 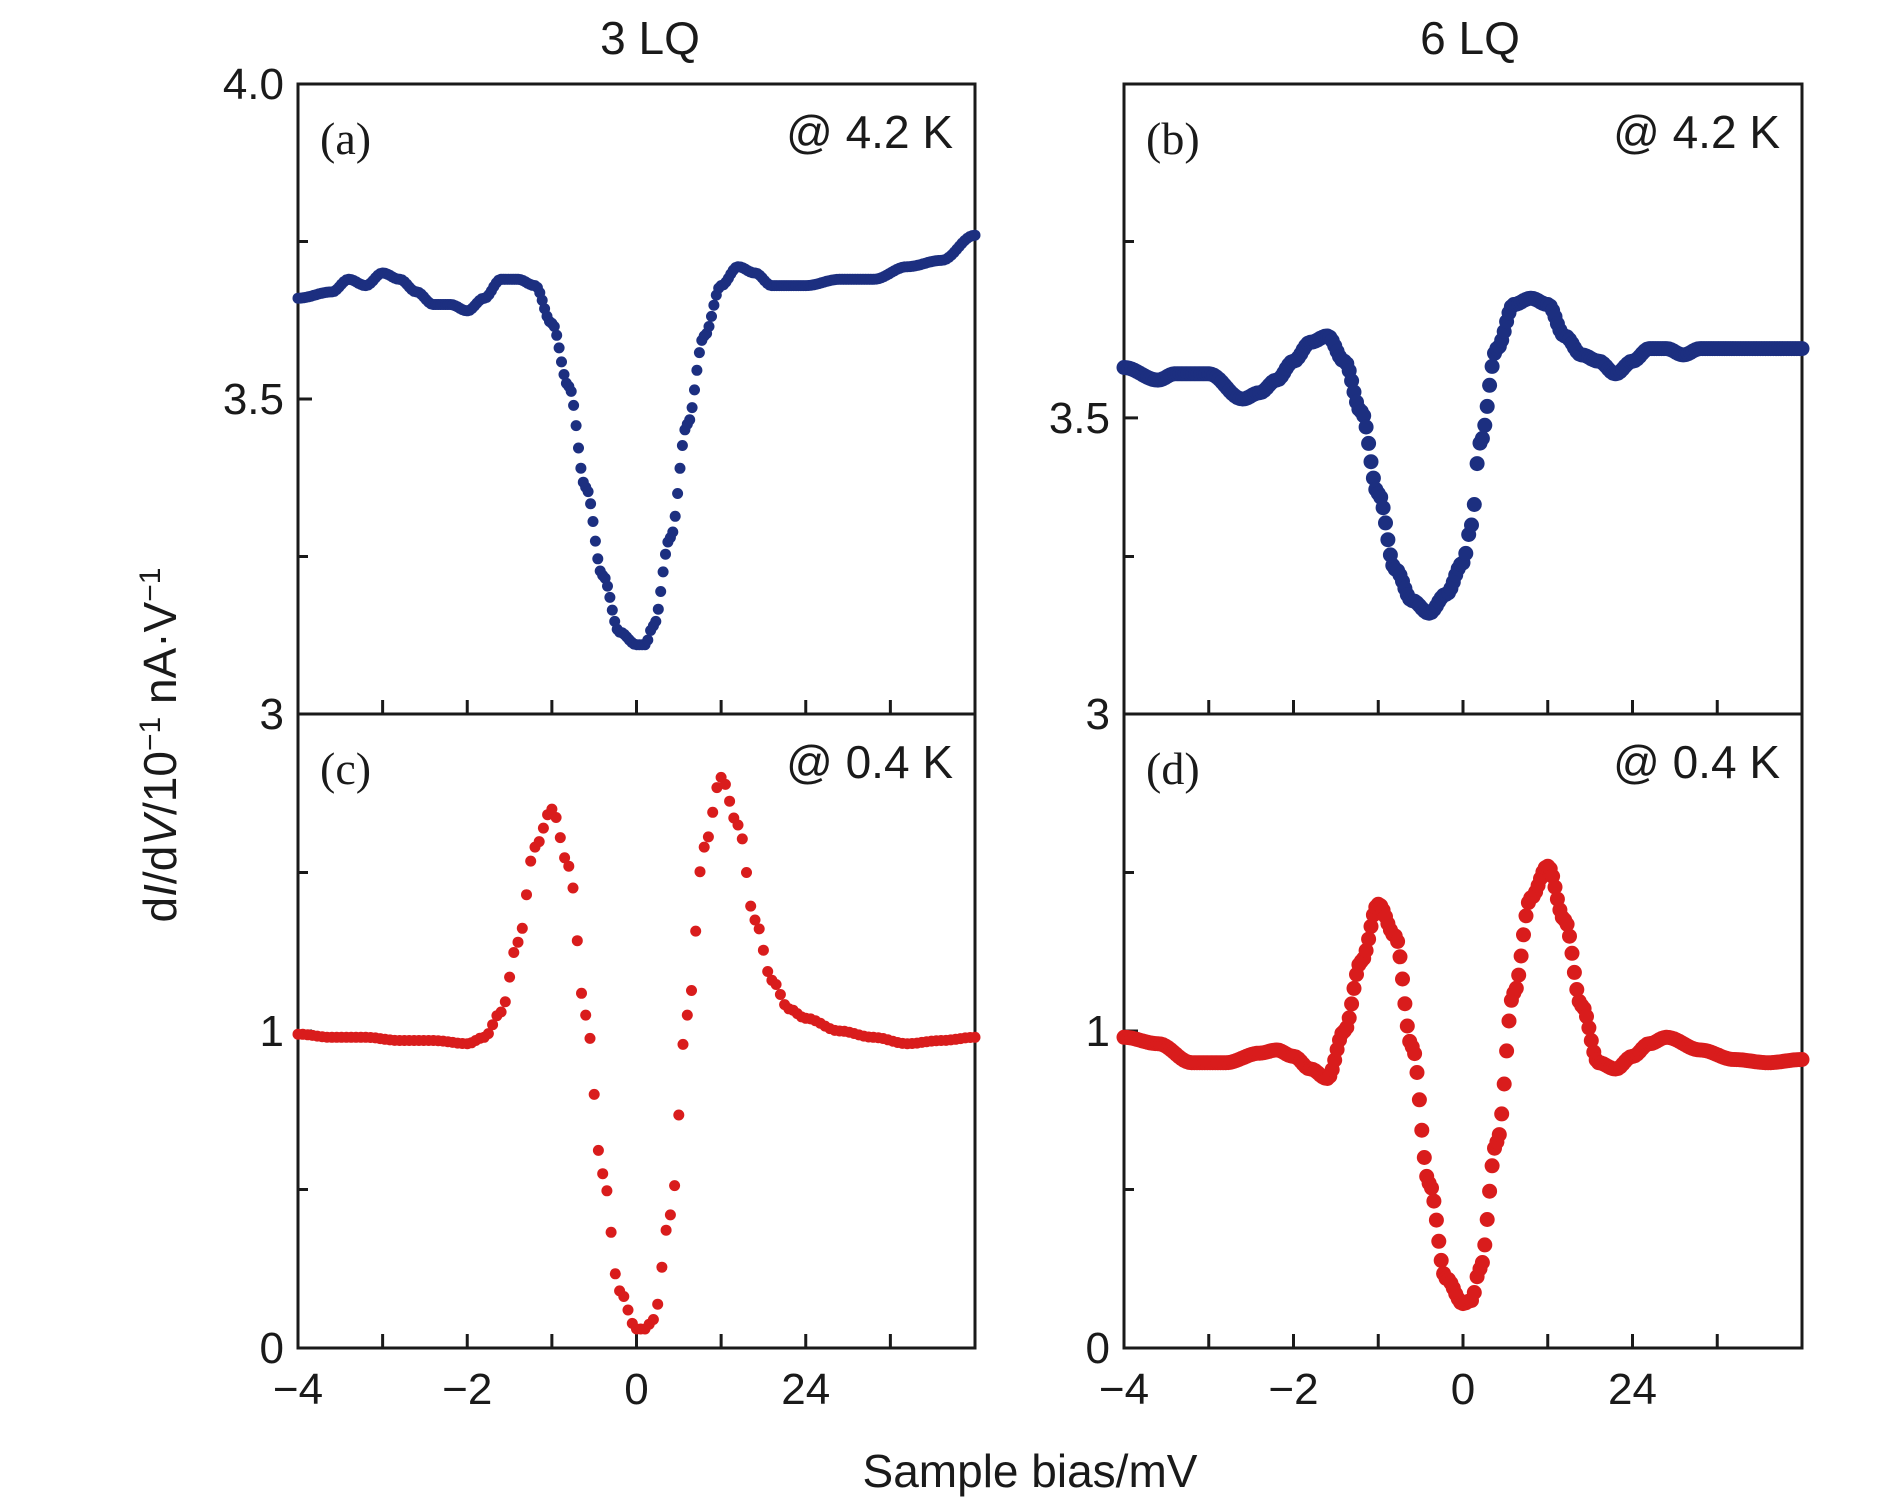 What do you see at coordinates (1030, 1471) in the screenshot?
I see `x-axis-label: Sample bias/mV` at bounding box center [1030, 1471].